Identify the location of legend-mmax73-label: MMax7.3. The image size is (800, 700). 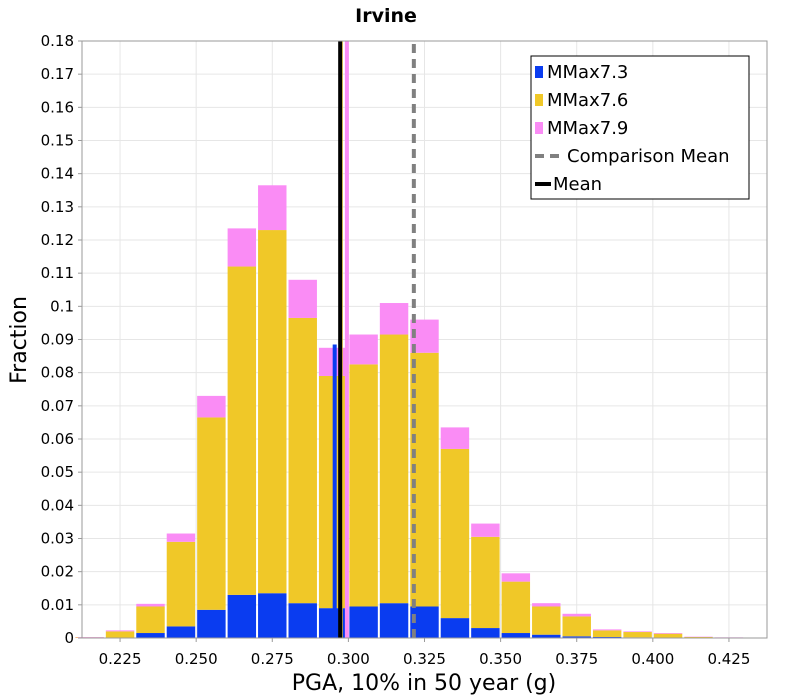
(587, 72).